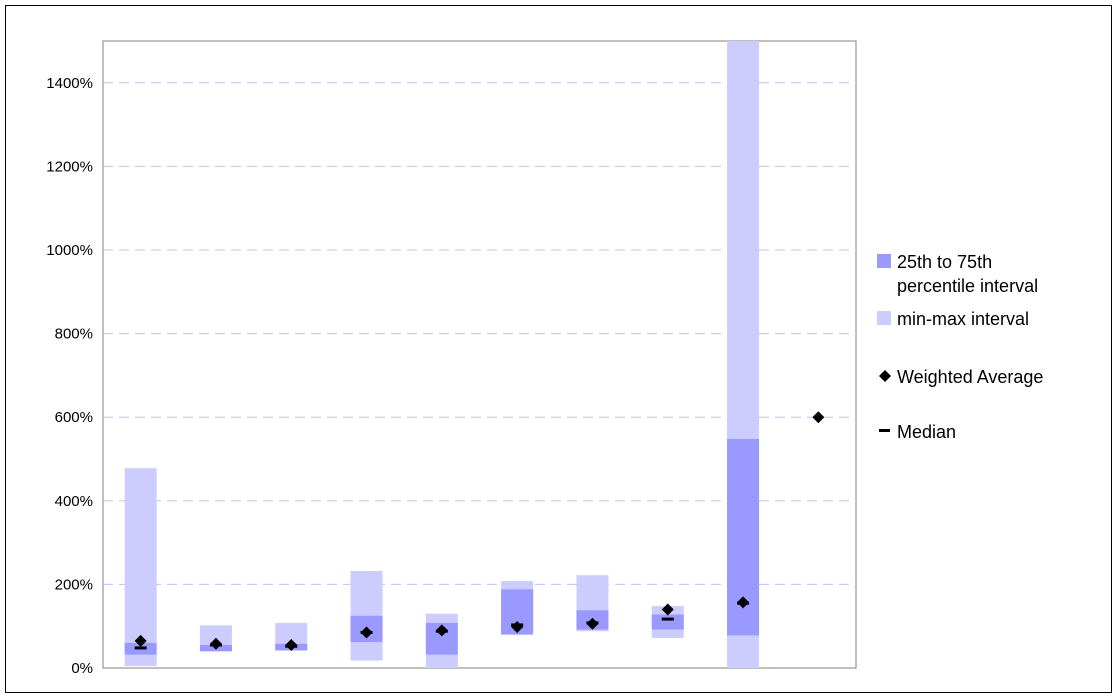 This screenshot has height=698, width=1117. Describe the element at coordinates (963, 319) in the screenshot. I see `legend-label: min-max interval` at that location.